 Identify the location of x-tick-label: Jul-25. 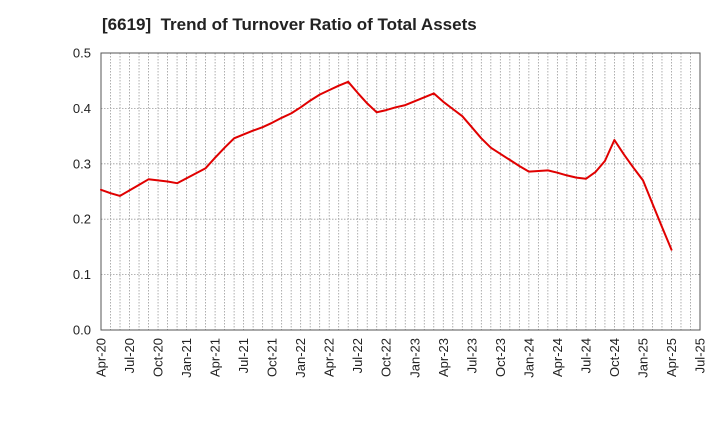
(700, 355).